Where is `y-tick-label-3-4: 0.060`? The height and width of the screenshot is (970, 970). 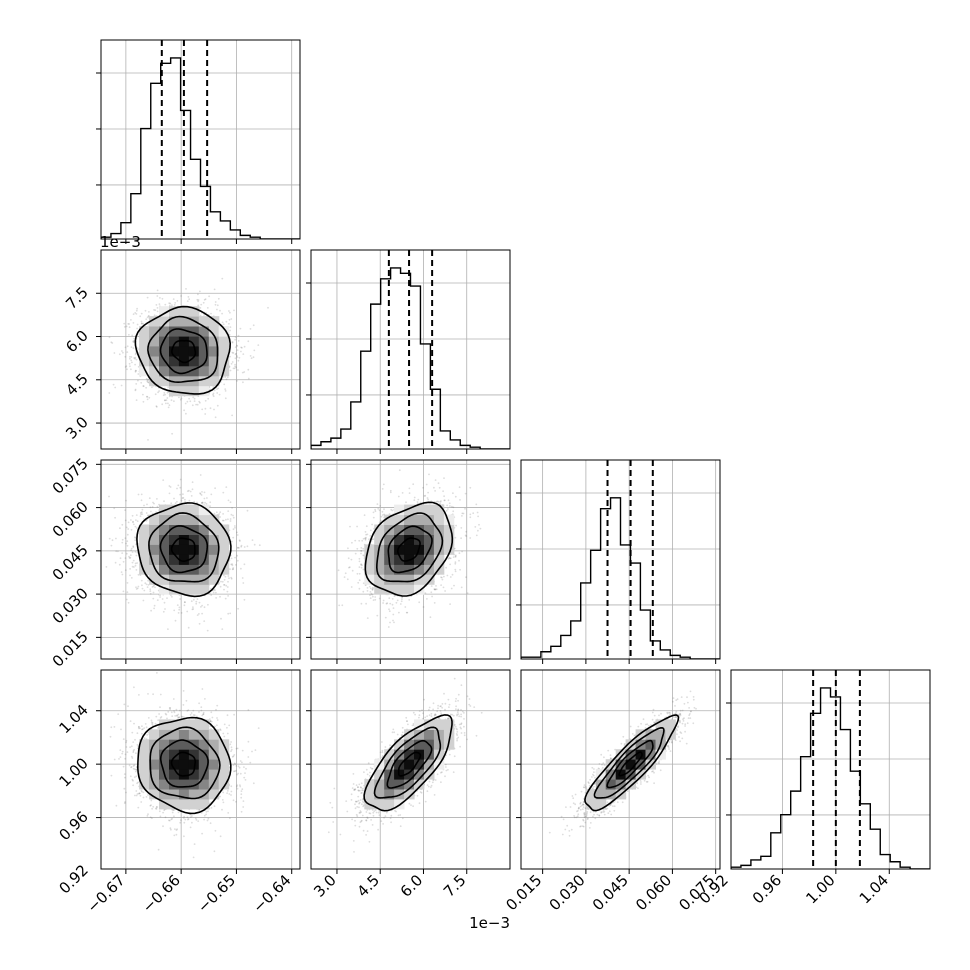
y-tick-label-3-4: 0.060 is located at coordinates (70, 519).